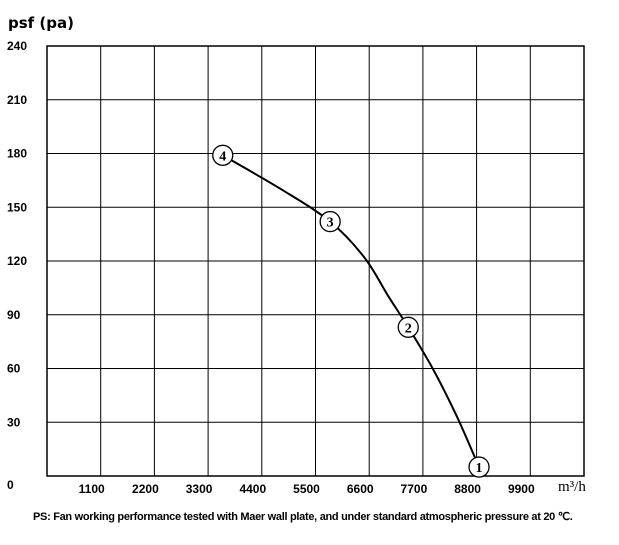 This screenshot has height=545, width=619. What do you see at coordinates (17, 154) in the screenshot?
I see `y-tick-label-6: 180` at bounding box center [17, 154].